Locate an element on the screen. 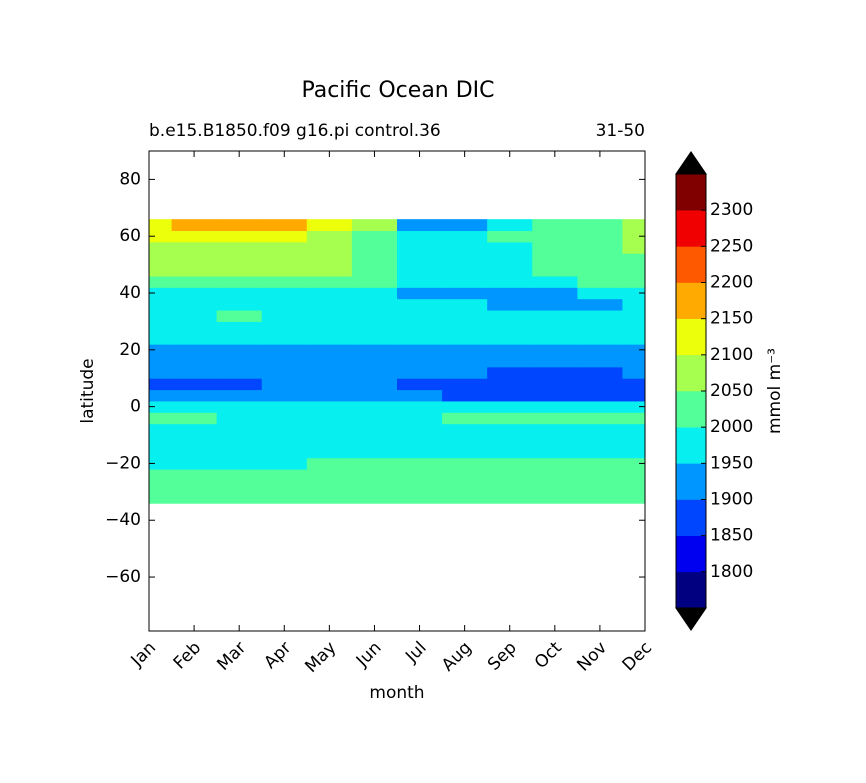 This screenshot has height=783, width=866. y-tick-label: 80 is located at coordinates (130, 179).